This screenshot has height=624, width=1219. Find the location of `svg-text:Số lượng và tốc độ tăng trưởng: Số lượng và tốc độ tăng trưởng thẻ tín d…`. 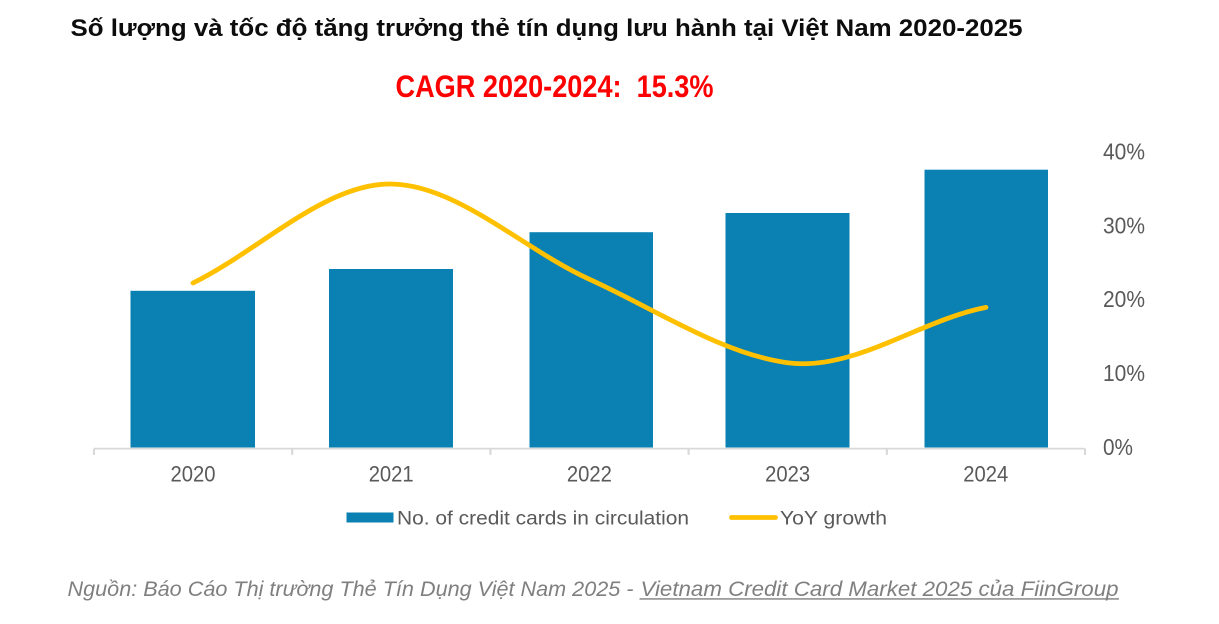

svg-text:Số lượng và tốc độ tăng trưởng: Số lượng và tốc độ tăng trưởng thẻ tín d… is located at coordinates (547, 28).